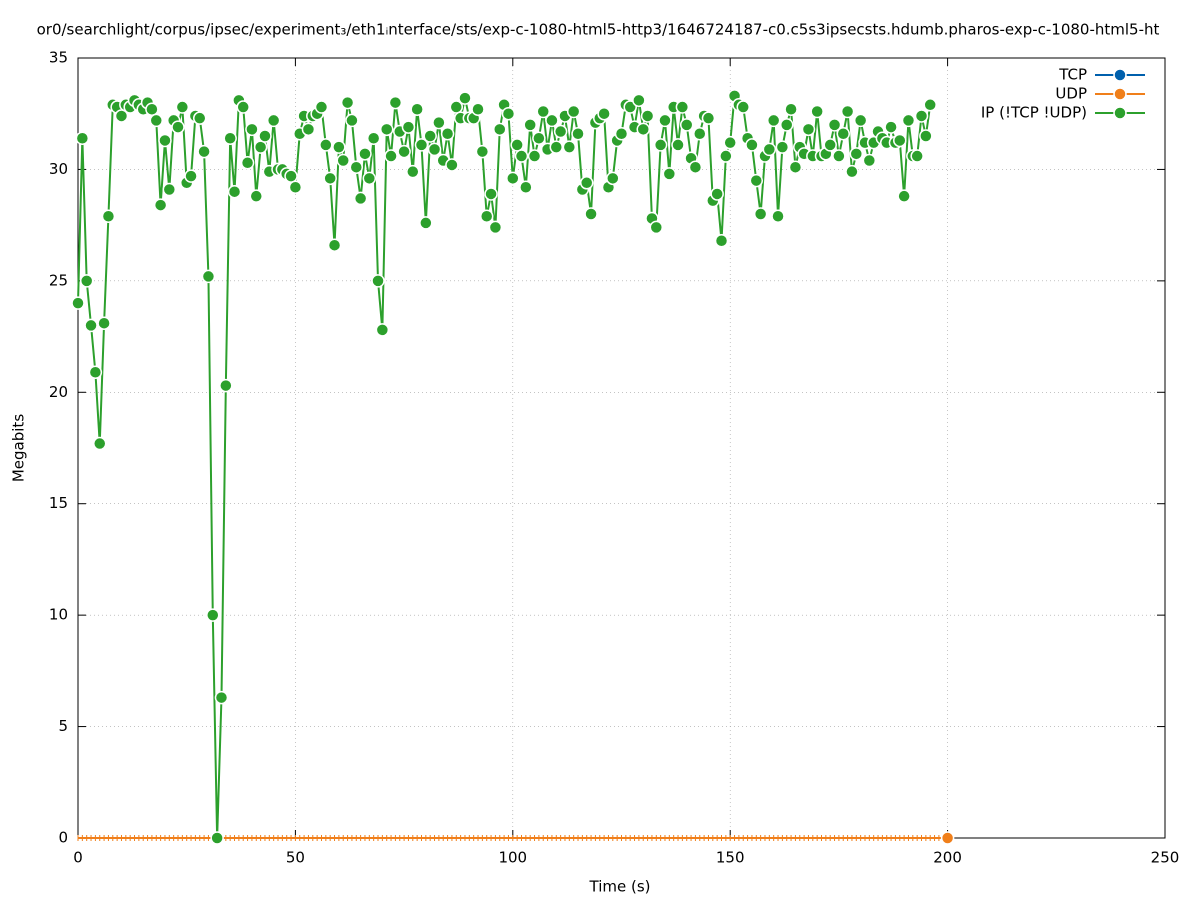 This screenshot has width=1197, height=900. I want to click on legend-label: UDP, so click(1071, 94).